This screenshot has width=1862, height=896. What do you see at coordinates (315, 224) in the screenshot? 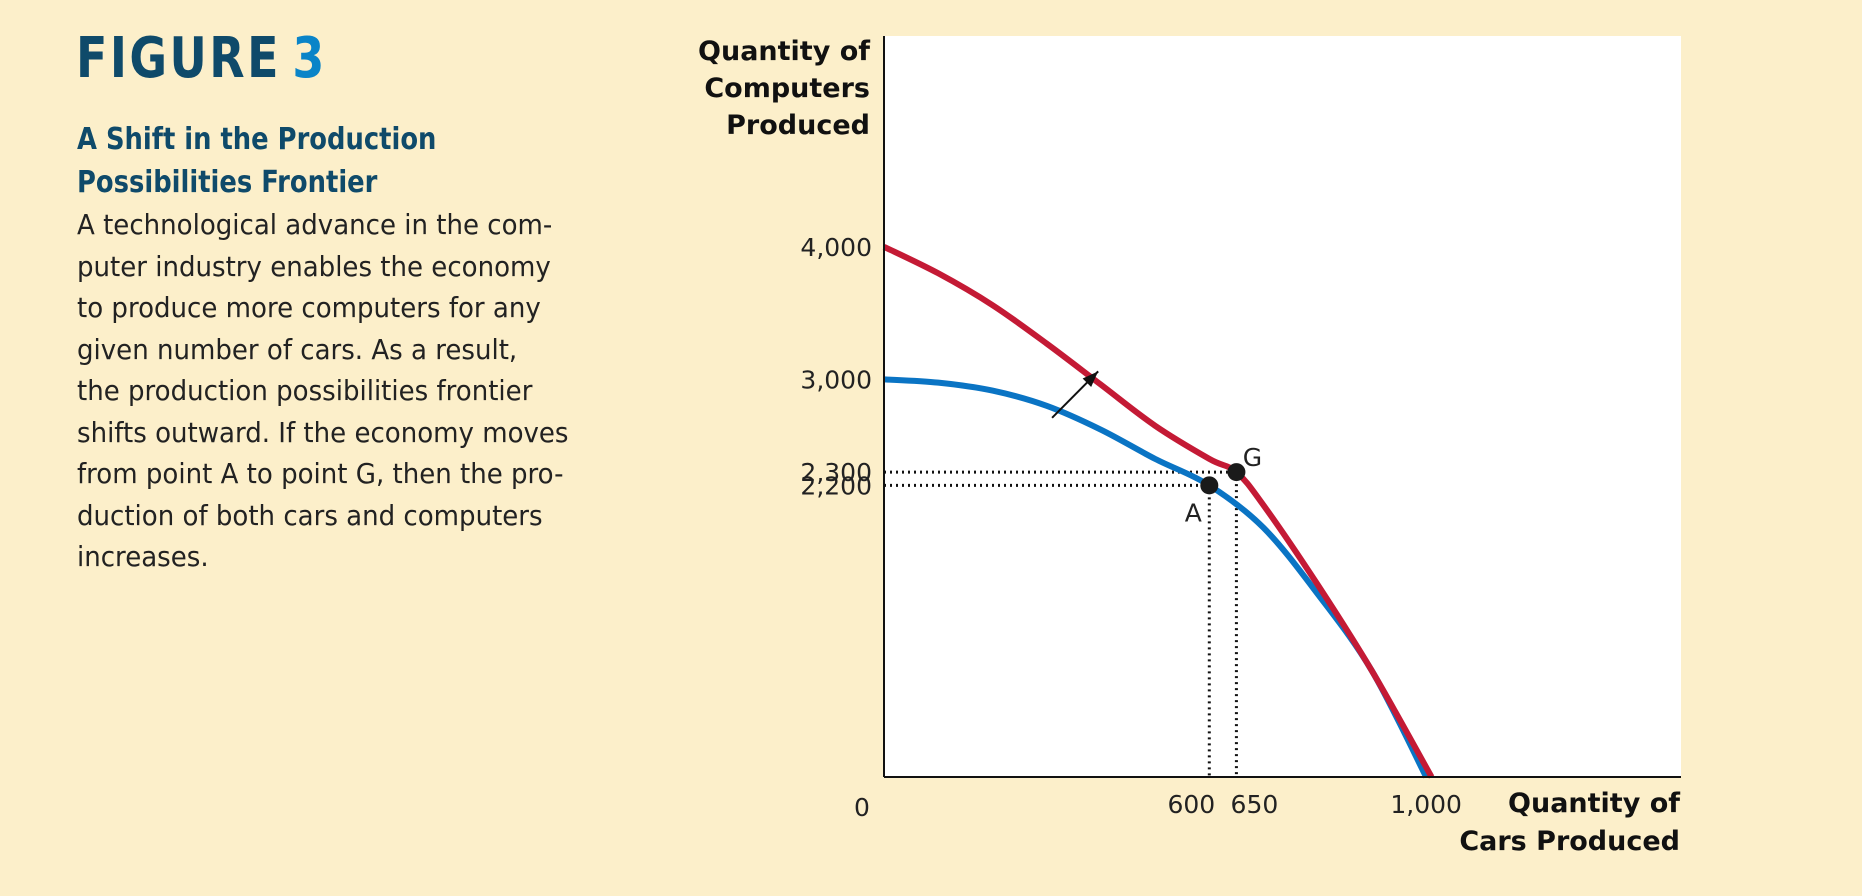
I see `caption-line: A technological advance in the com-` at bounding box center [315, 224].